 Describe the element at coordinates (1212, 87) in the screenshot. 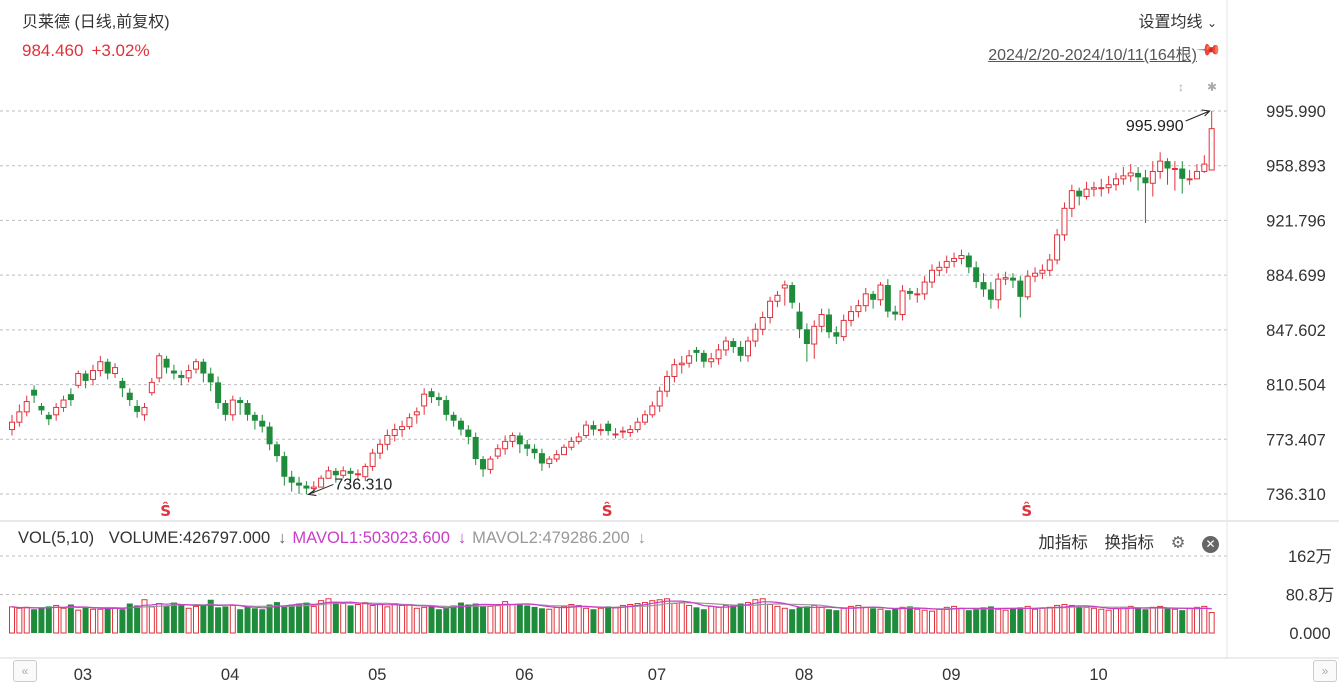

I see `gear-icon: ✱` at that location.